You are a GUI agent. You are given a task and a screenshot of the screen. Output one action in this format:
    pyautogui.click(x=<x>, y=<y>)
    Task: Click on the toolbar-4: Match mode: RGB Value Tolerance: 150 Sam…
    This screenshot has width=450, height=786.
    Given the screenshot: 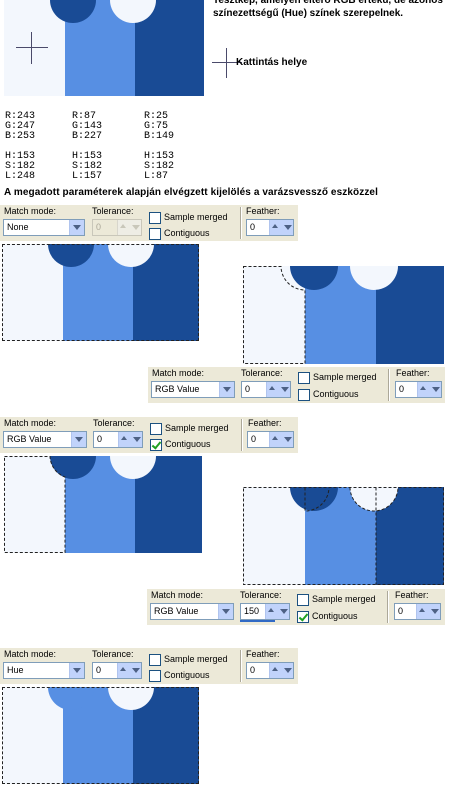 What is the action you would take?
    pyautogui.click(x=296, y=607)
    